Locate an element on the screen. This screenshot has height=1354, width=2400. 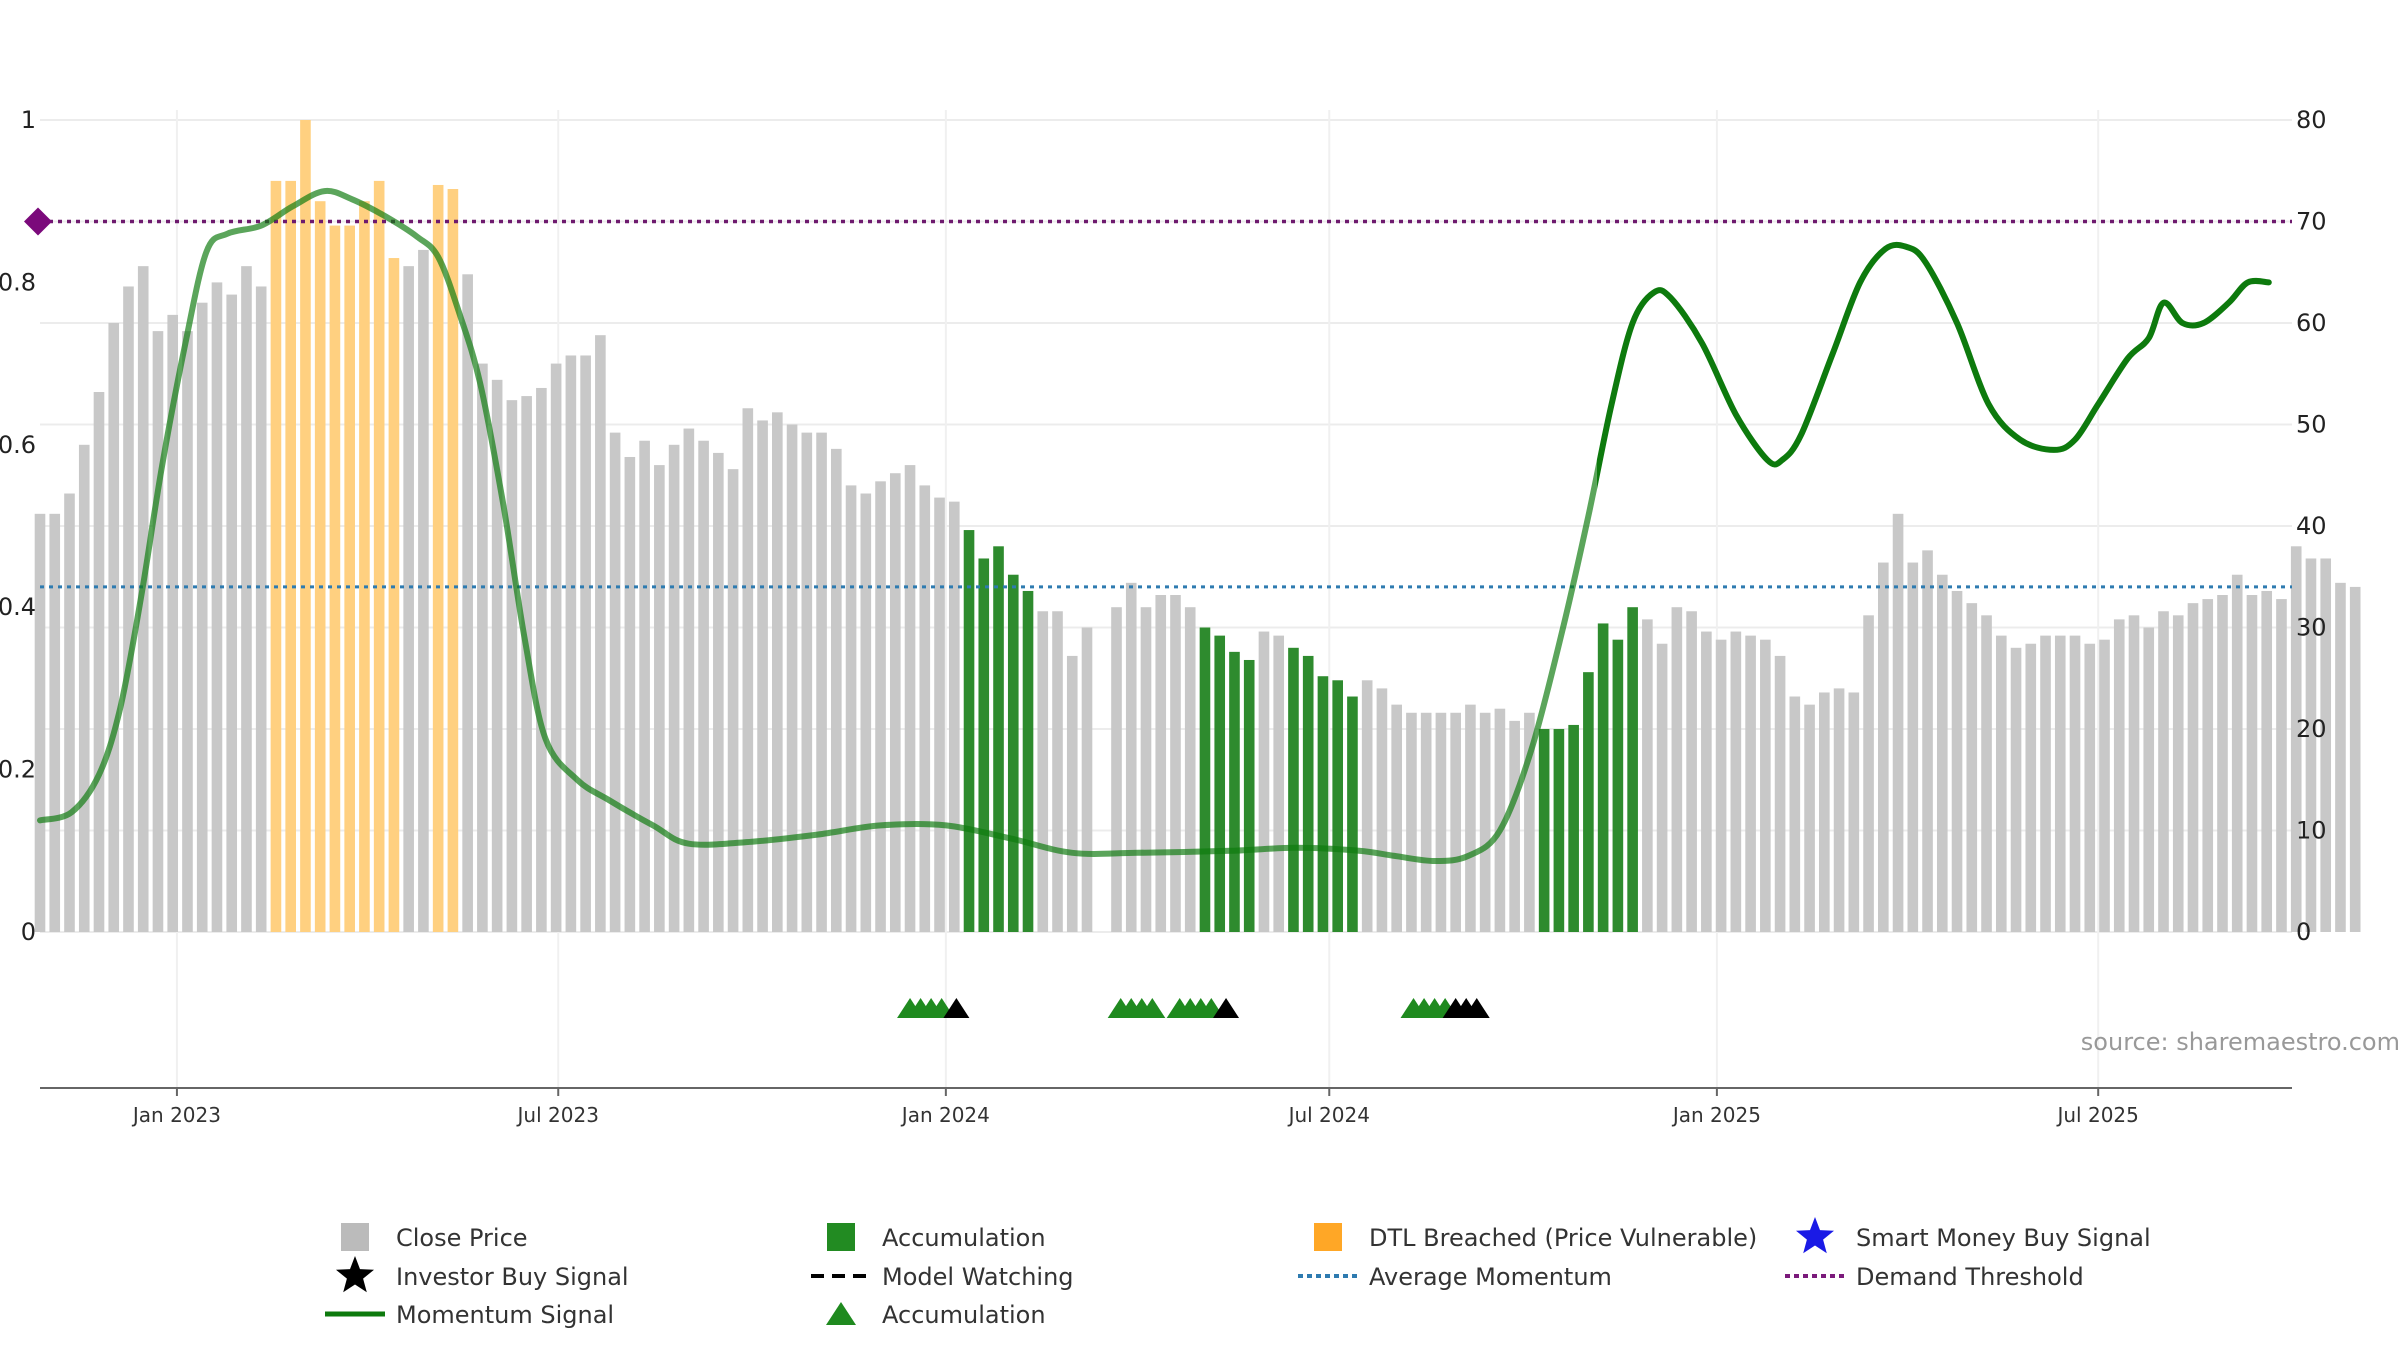
legend-label: DTL Breached (Price Vulnerable) is located at coordinates (1563, 1238).